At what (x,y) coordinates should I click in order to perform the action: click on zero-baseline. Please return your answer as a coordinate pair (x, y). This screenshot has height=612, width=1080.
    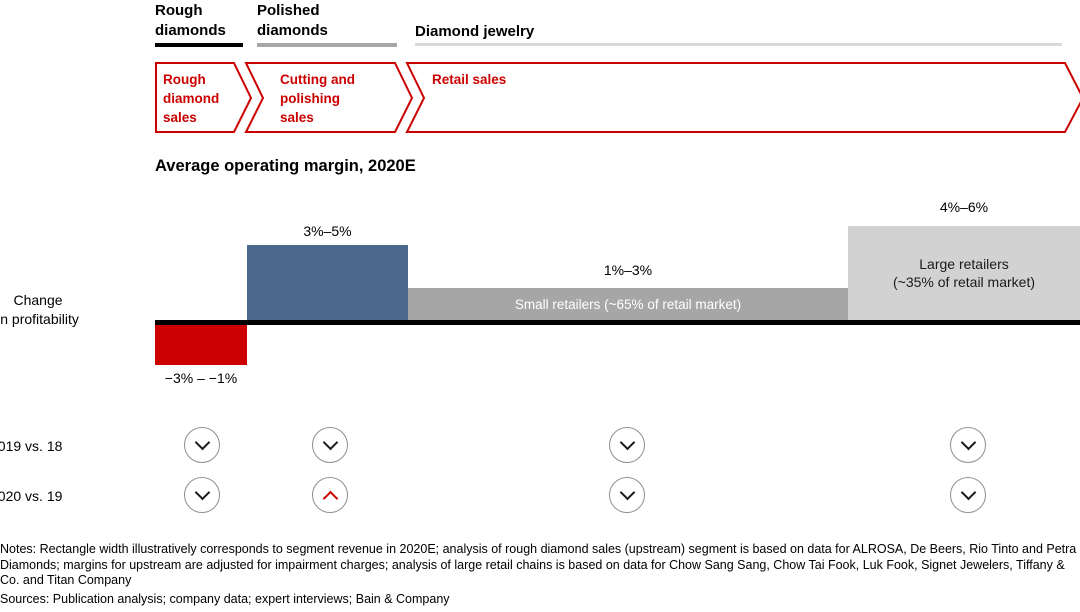
    Looking at the image, I should click on (617, 322).